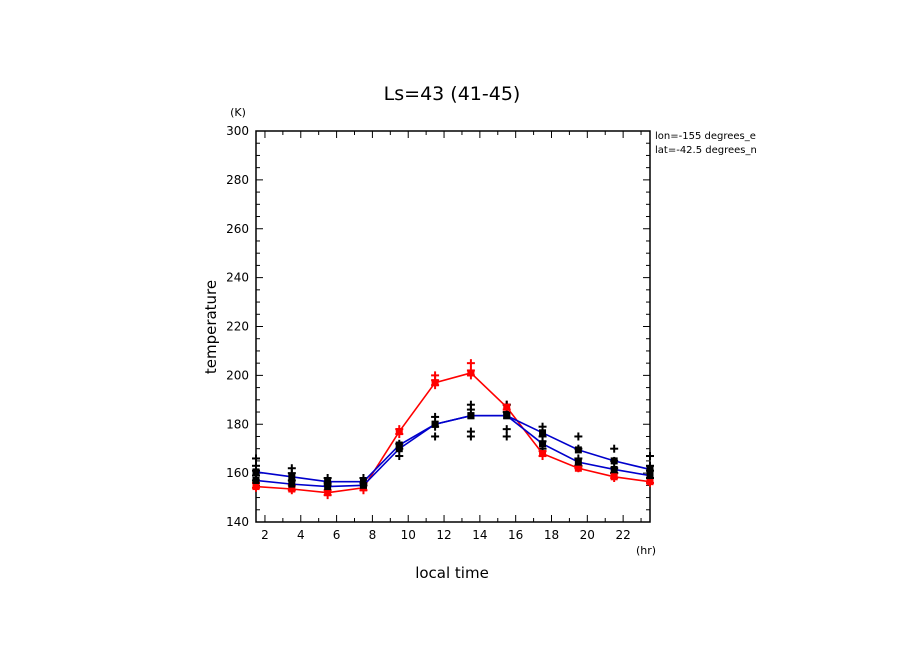 The width and height of the screenshot is (904, 654). I want to click on x-tick-label: 8, so click(373, 535).